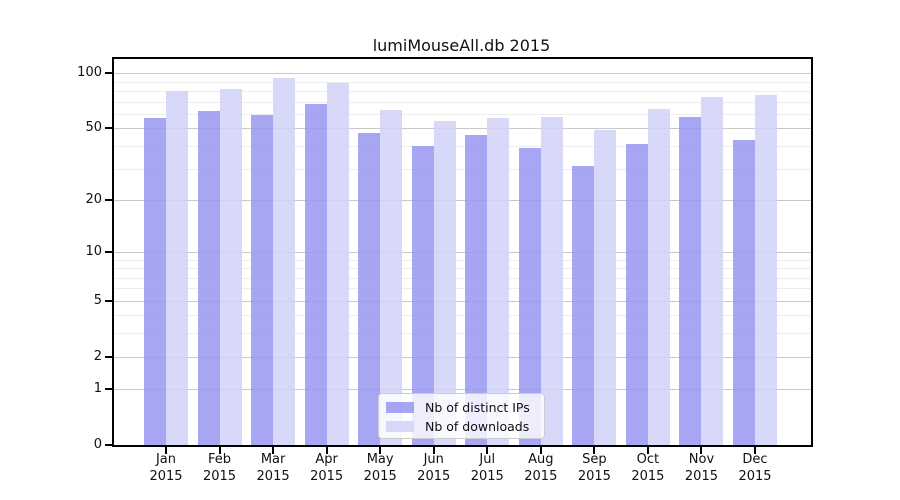  Describe the element at coordinates (93, 199) in the screenshot. I see `y-axis-tick-label: 20` at that location.